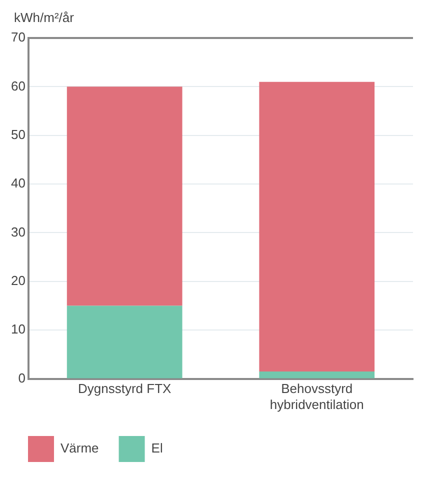 The image size is (423, 482). What do you see at coordinates (44, 17) in the screenshot?
I see `y-axis-title: kWh/m²/år` at bounding box center [44, 17].